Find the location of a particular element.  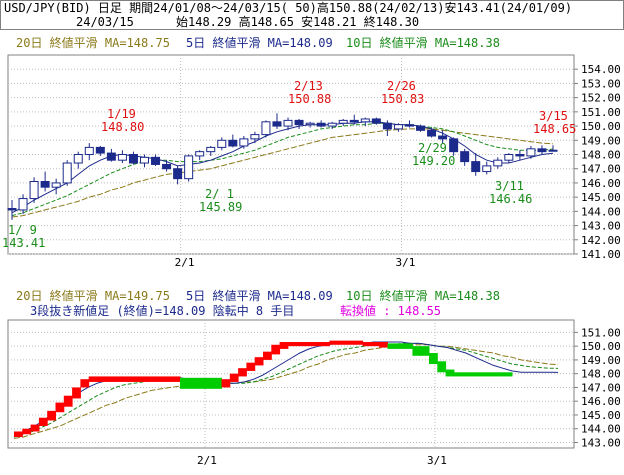

bottom-legend-ma20: 20日 終値平滑 MA=149.75 is located at coordinates (93, 295).